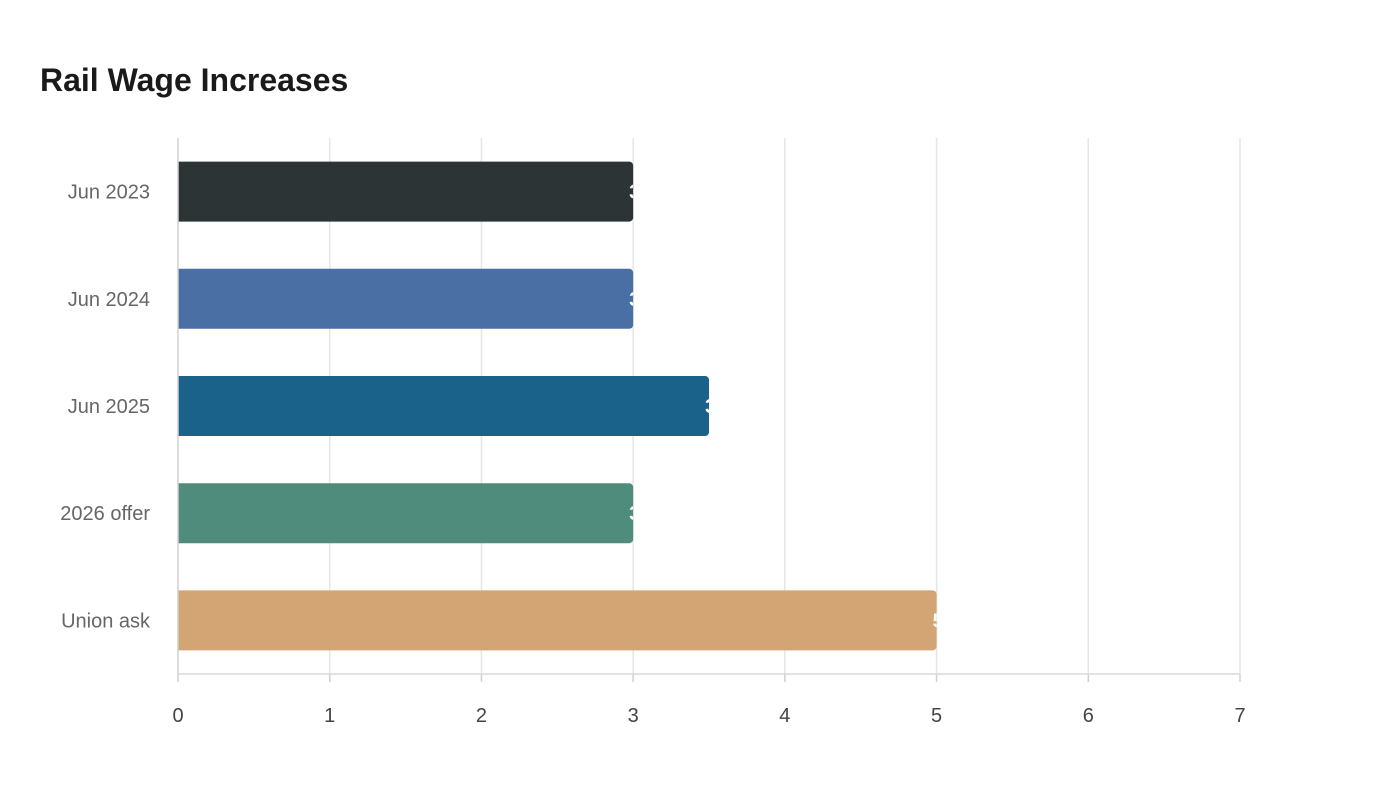  I want to click on category-label: Jun 2024, so click(109, 300).